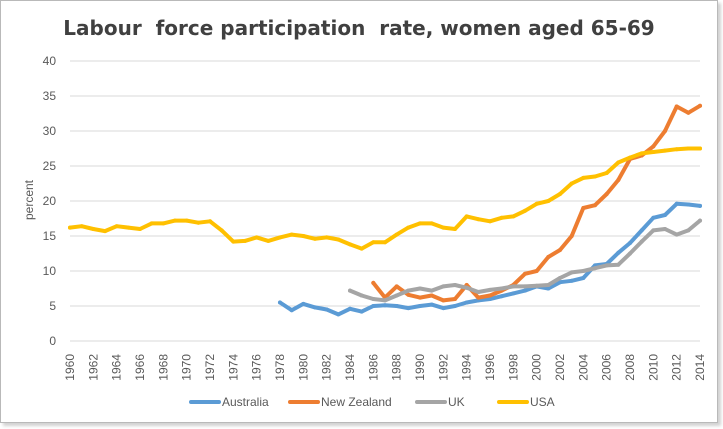 This screenshot has width=723, height=429. What do you see at coordinates (50, 61) in the screenshot?
I see `y-tick-label: 40` at bounding box center [50, 61].